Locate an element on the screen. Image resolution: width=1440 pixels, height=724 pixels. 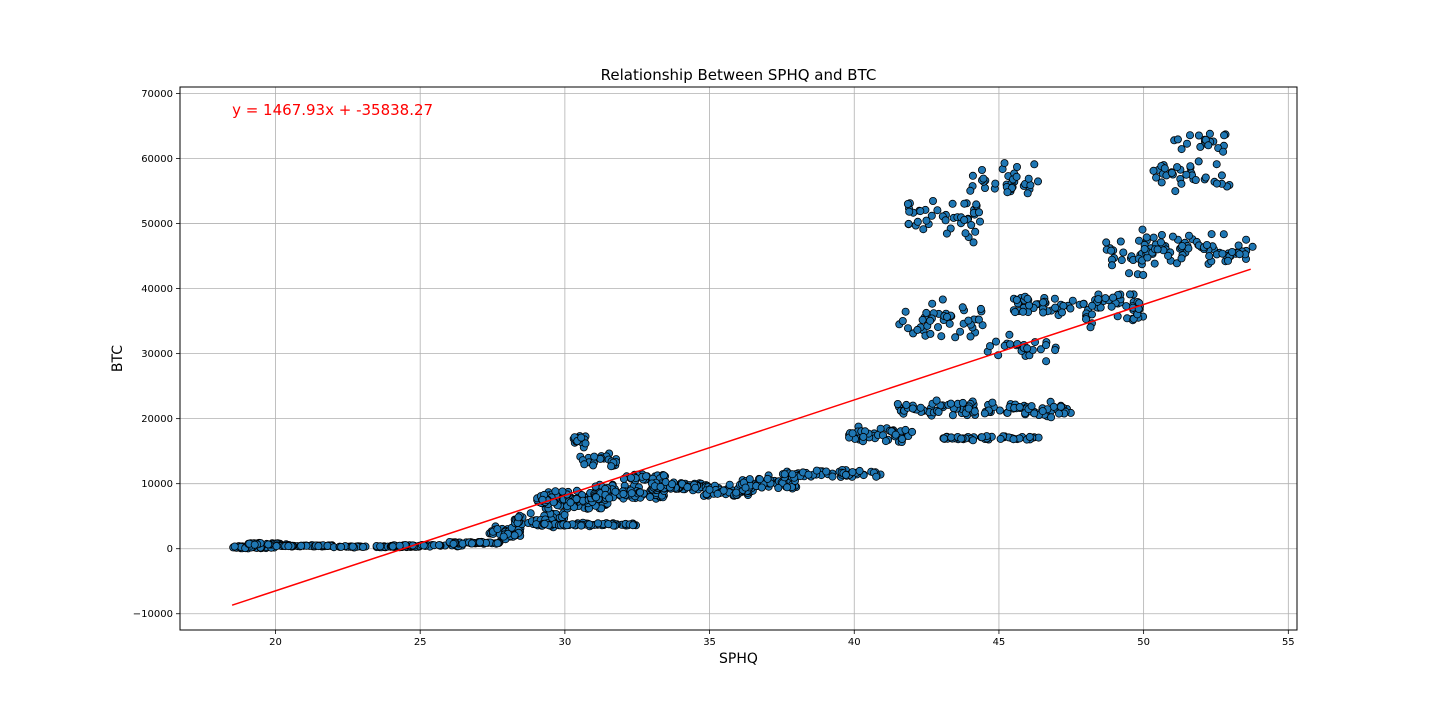
x-axis-title: SPHQ is located at coordinates (738, 659).